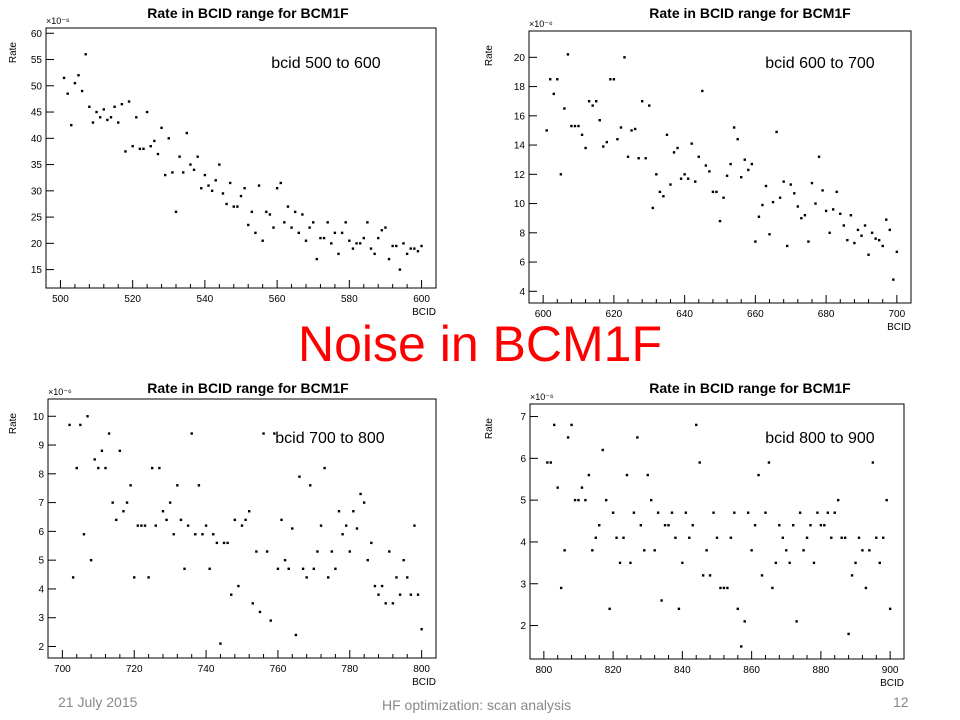 The height and width of the screenshot is (720, 960). Describe the element at coordinates (489, 56) in the screenshot. I see `y-axis-title: Rate` at that location.